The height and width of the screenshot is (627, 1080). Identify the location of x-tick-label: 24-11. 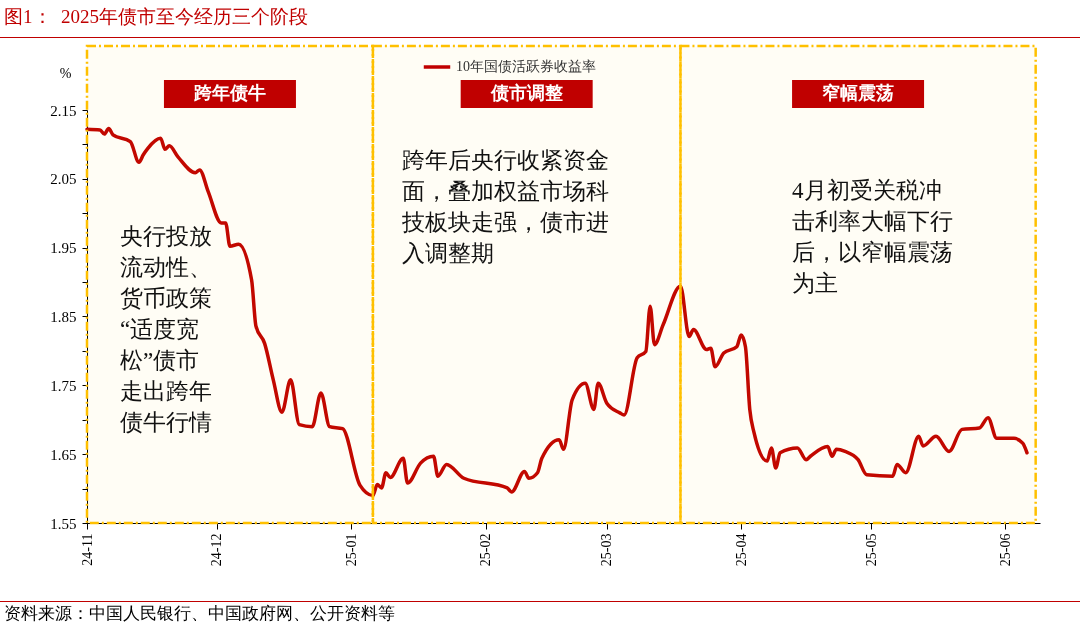
(87, 549).